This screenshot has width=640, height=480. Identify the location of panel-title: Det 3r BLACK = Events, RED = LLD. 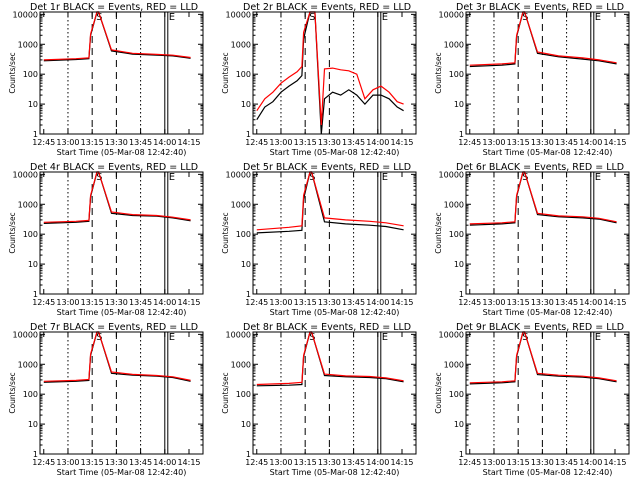
(540, 7).